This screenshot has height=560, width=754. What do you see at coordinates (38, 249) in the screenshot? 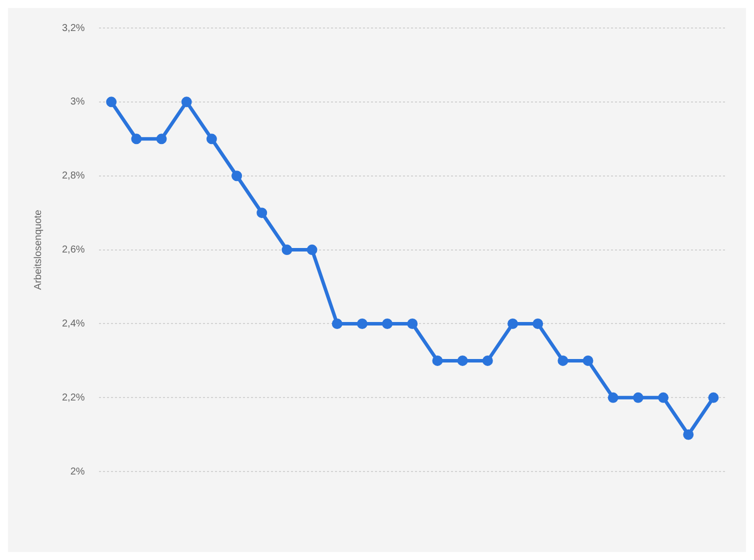
I see `y-axis-title: Arbeitslosenquote` at bounding box center [38, 249].